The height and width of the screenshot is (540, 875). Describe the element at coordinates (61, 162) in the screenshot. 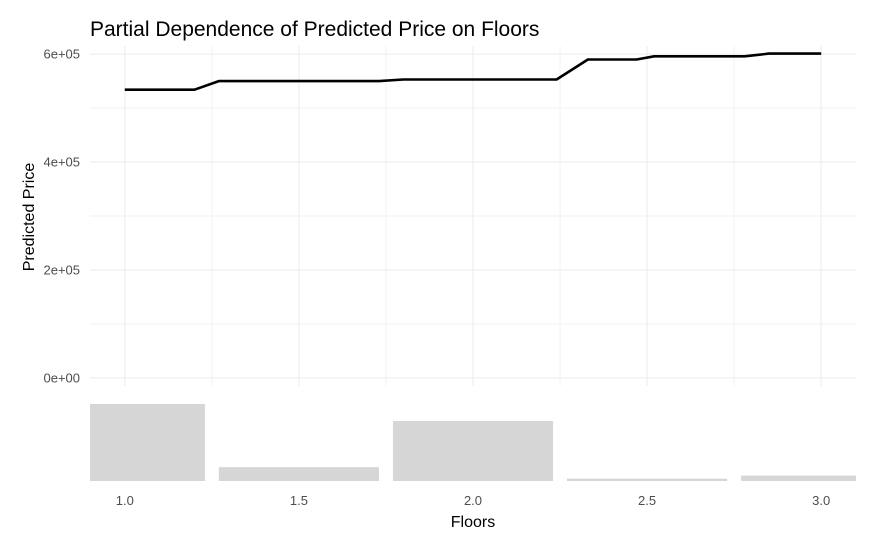

I see `y-tick-label: 4e+05` at that location.